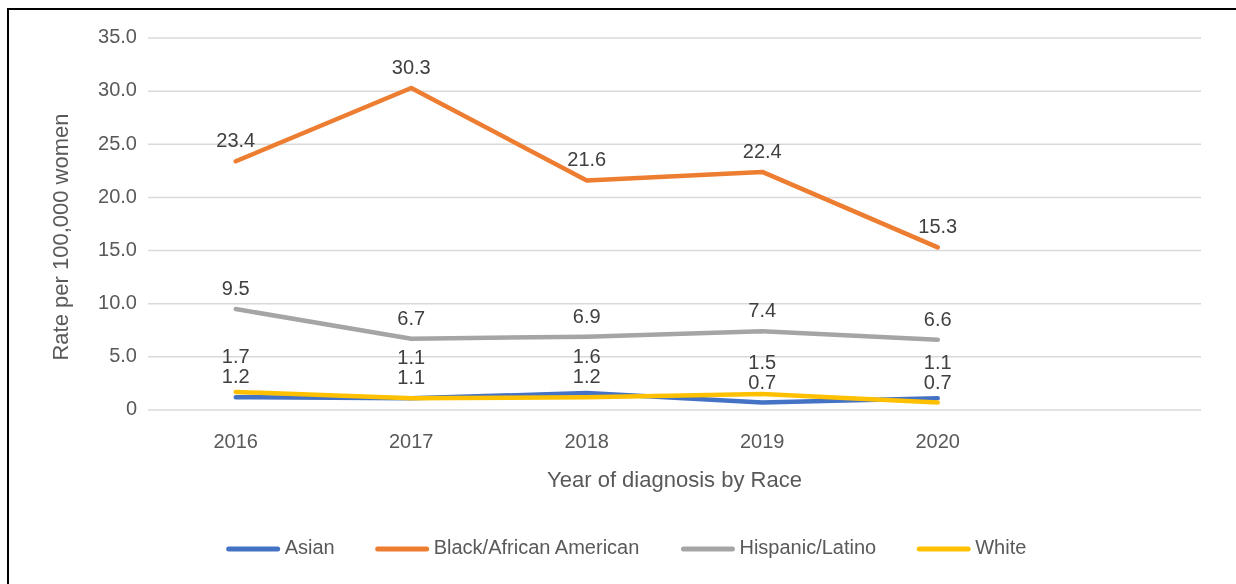 The height and width of the screenshot is (584, 1236). I want to click on data-label: 1.5, so click(762, 361).